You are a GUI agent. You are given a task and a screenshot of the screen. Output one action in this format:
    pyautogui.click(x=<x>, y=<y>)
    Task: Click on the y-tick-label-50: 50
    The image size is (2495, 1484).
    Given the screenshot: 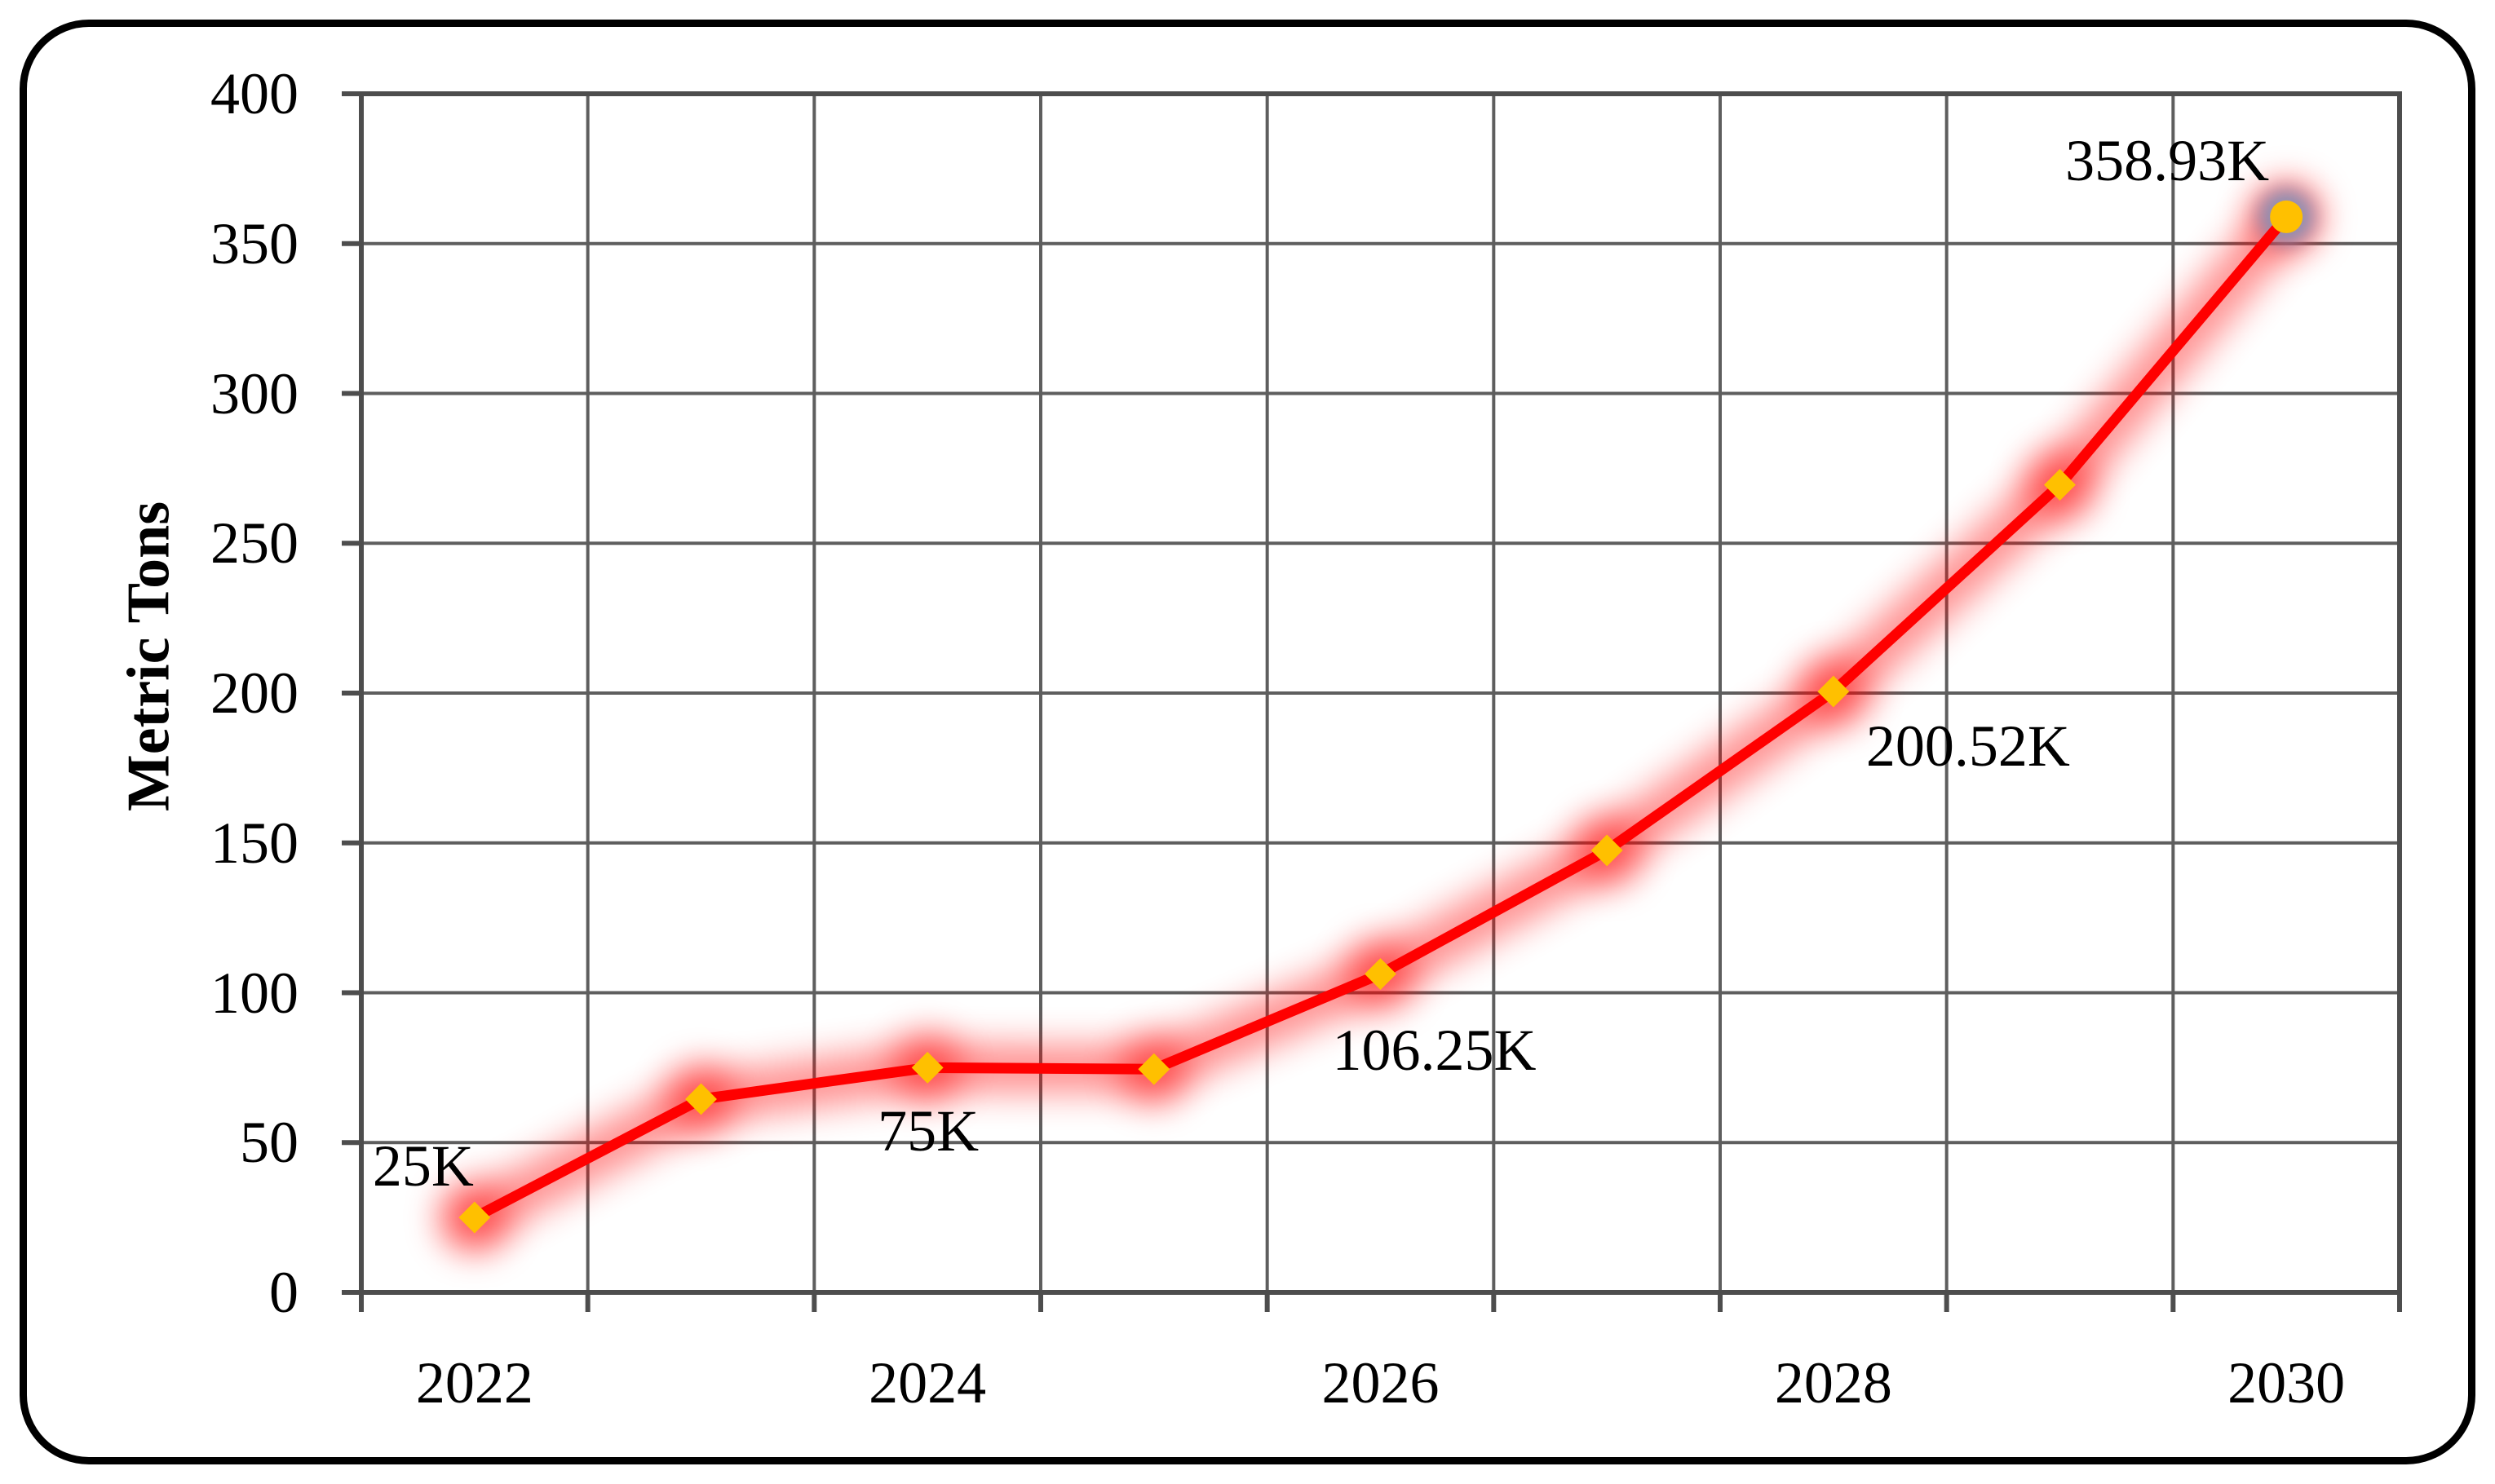 What is the action you would take?
    pyautogui.click(x=269, y=1143)
    